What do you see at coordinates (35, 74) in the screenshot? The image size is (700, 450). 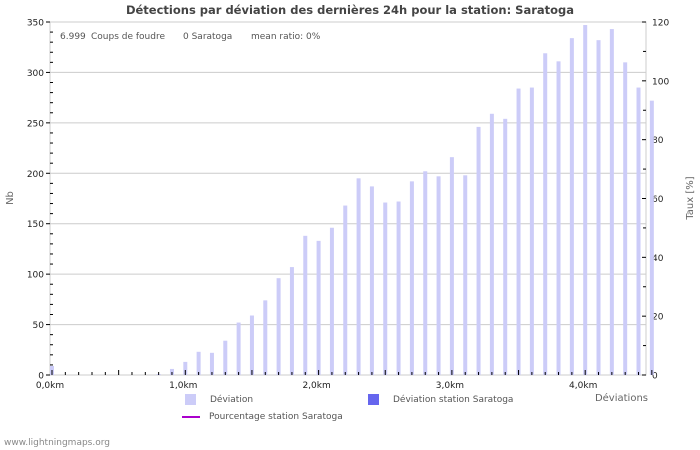 I see `y-tick-label: 300` at bounding box center [35, 74].